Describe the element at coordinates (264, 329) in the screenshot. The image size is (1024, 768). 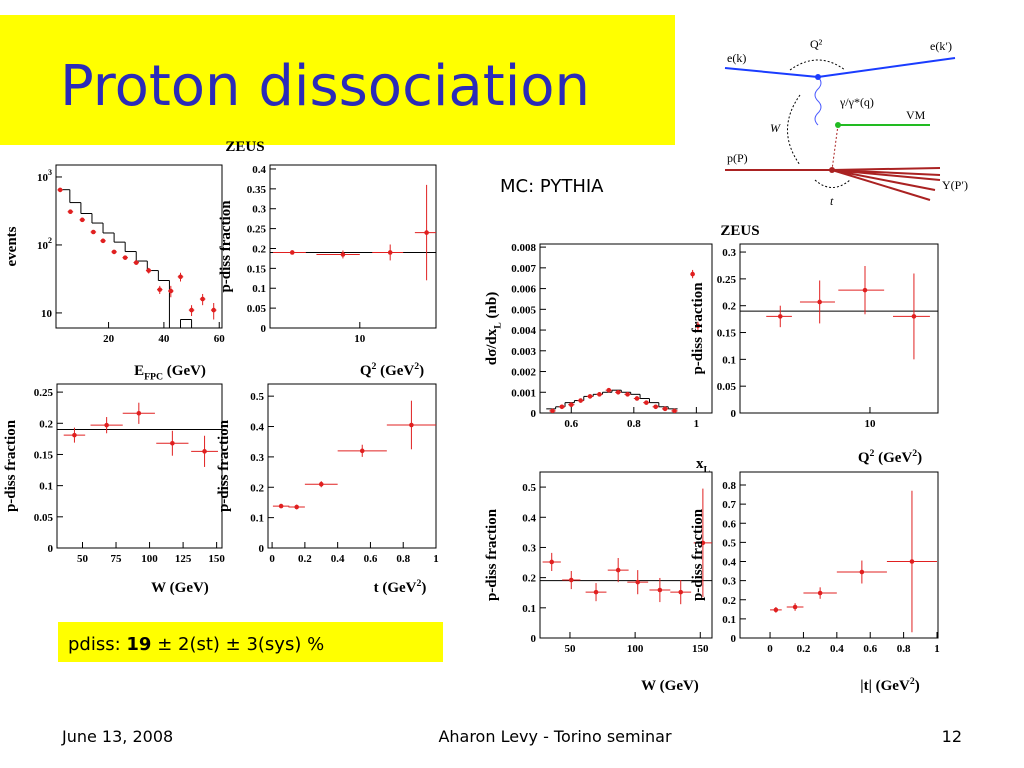
I see `tick-base: 0` at that location.